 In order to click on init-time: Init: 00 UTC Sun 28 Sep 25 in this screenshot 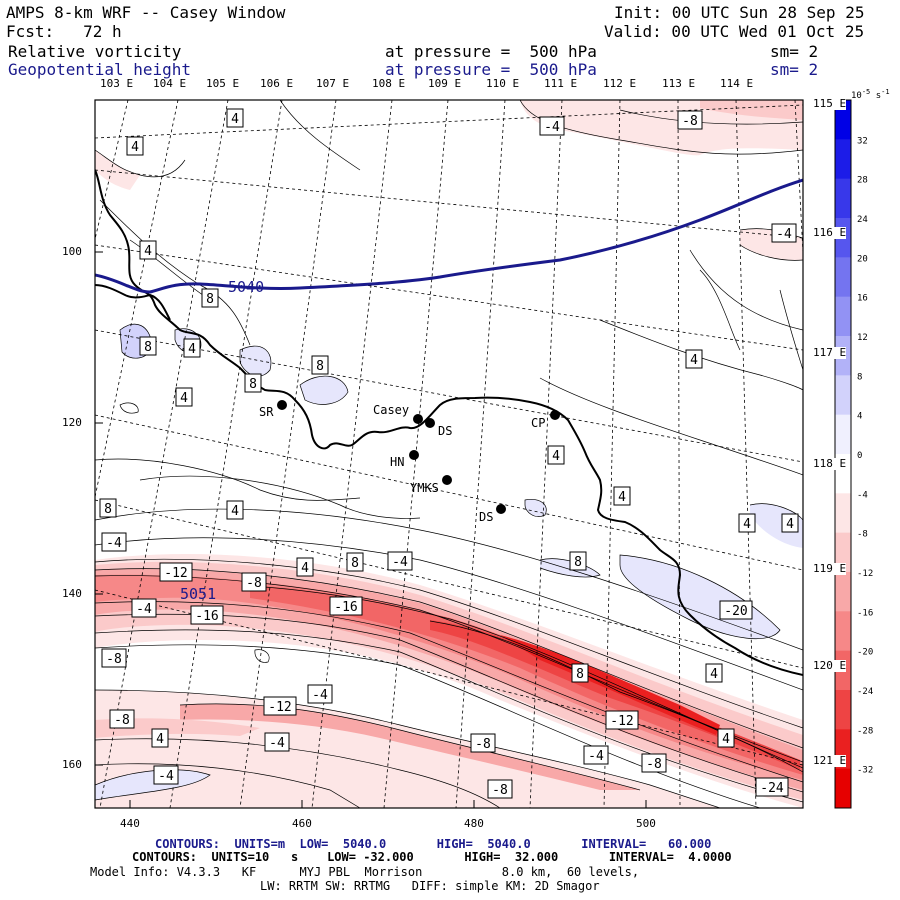, I will do `click(739, 12)`.